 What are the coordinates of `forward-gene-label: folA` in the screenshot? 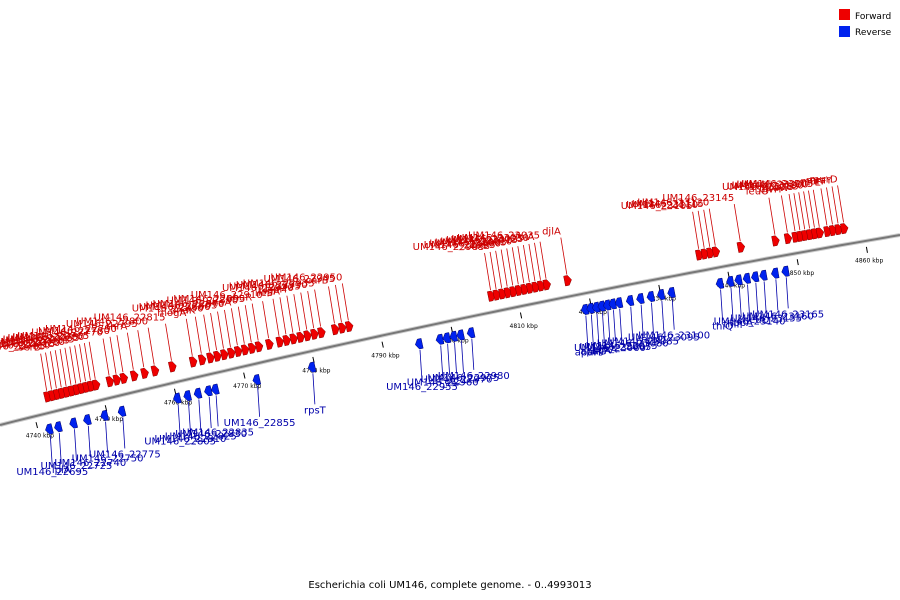 It's located at (524, 237).